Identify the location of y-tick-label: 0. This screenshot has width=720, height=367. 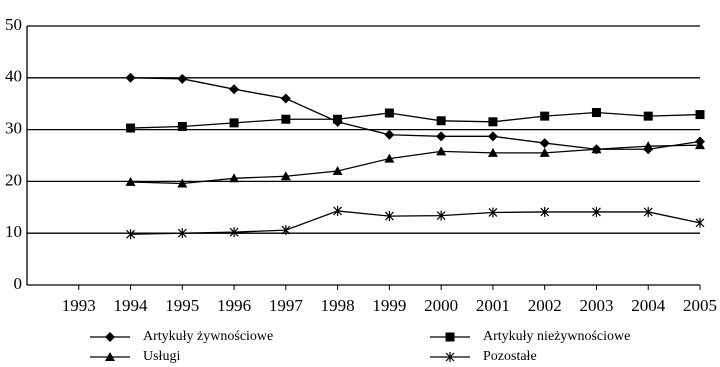
(18, 283).